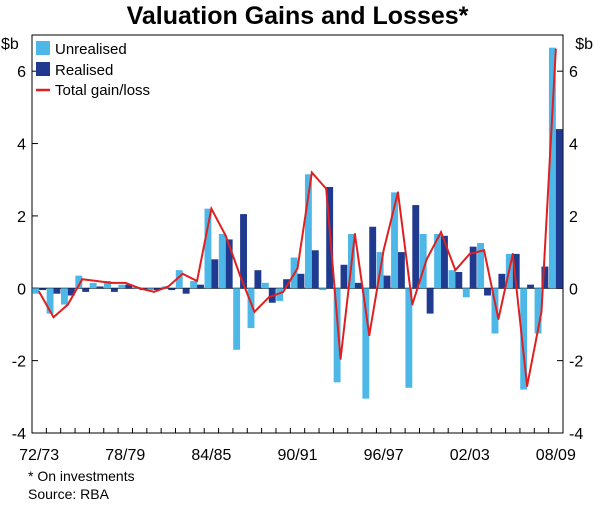 This screenshot has width=595, height=505. I want to click on y-tick-label-right: -2, so click(576, 362).